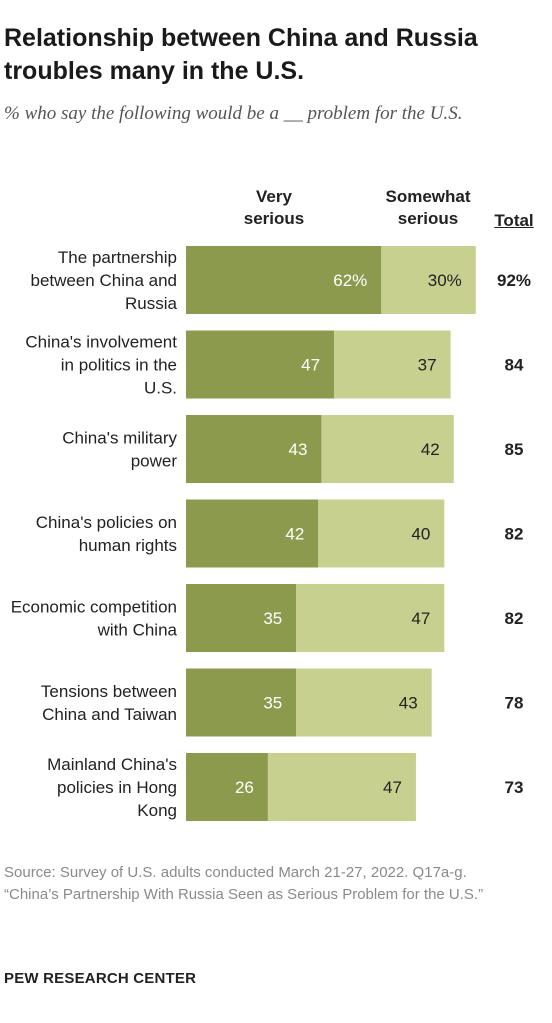 This screenshot has height=1023, width=552. Describe the element at coordinates (514, 449) in the screenshot. I see `total-label: 85` at that location.